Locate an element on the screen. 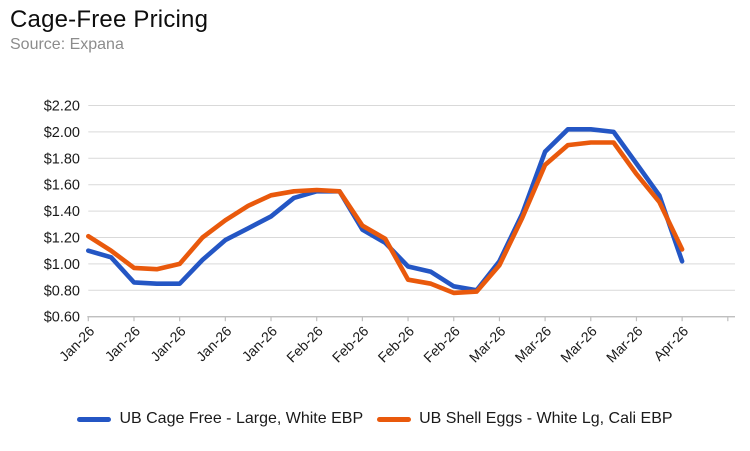  legend-item-shell-eggs: UB Shell Eggs - White Lg, Cali EBP is located at coordinates (525, 419).